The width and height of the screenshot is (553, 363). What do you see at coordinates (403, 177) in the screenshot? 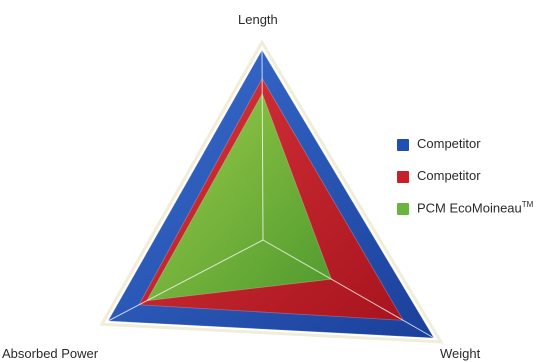
I see `legend-swatch-red` at bounding box center [403, 177].